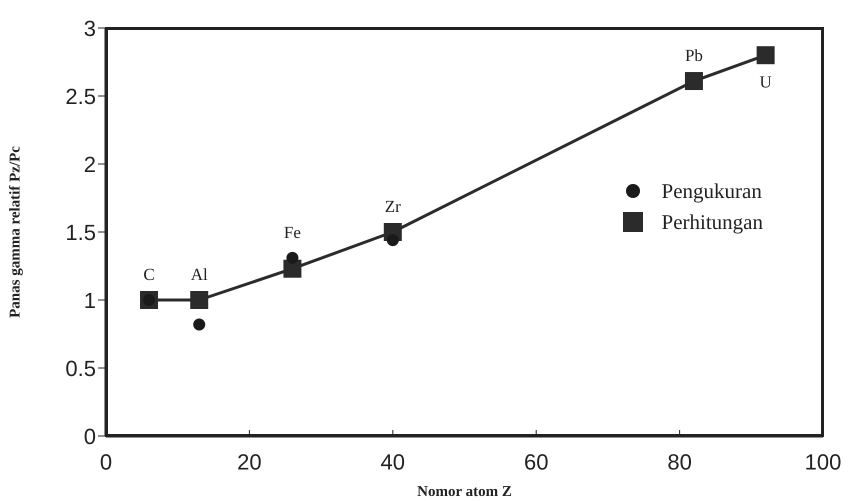 Image resolution: width=855 pixels, height=501 pixels. Describe the element at coordinates (393, 206) in the screenshot. I see `annotation: Zr` at that location.